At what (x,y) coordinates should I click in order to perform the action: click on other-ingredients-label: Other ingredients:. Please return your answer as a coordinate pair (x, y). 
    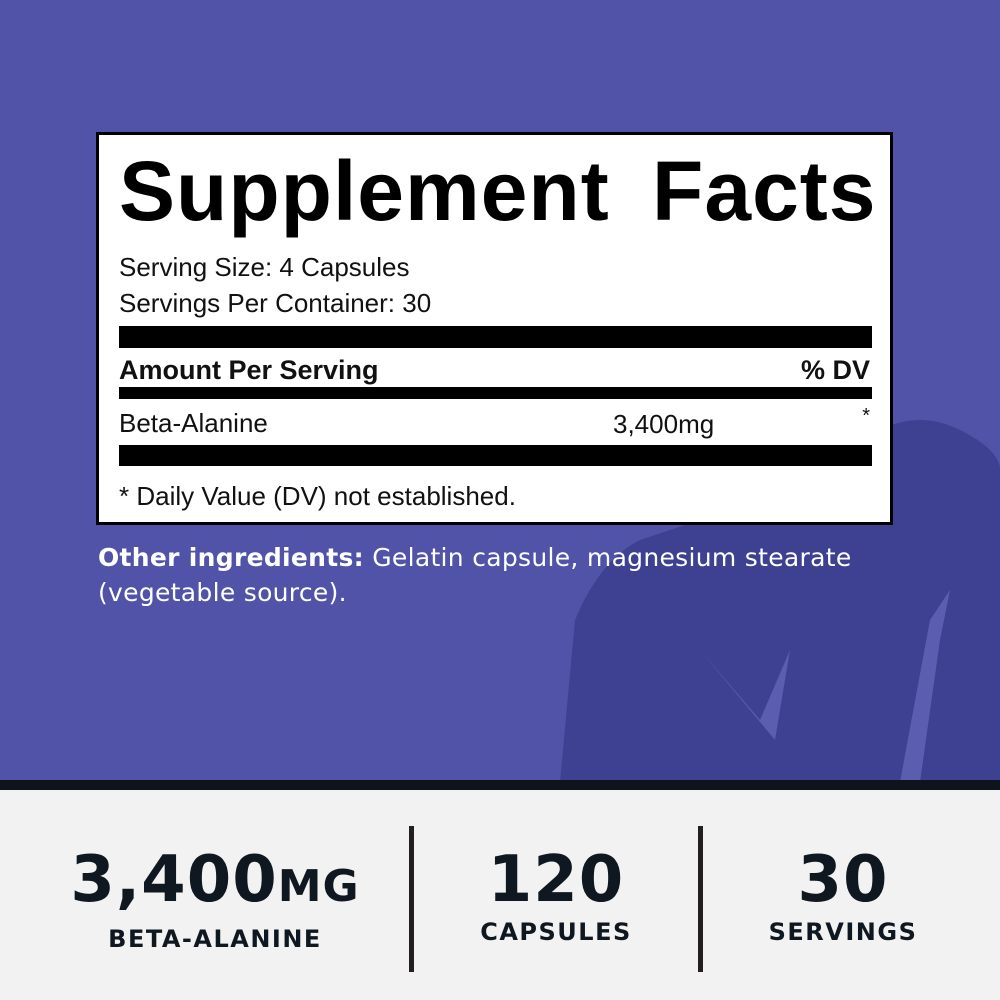
    Looking at the image, I should click on (231, 557).